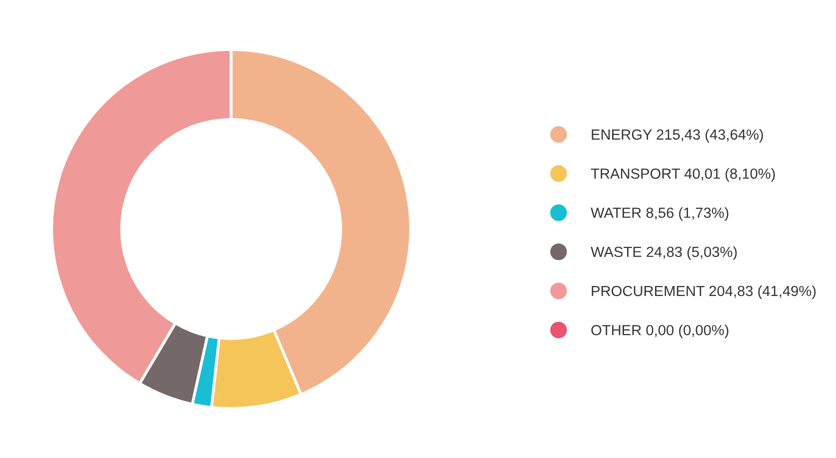  What do you see at coordinates (663, 253) in the screenshot?
I see `legend-label: WASTE 24,83 (5,03%)` at bounding box center [663, 253].